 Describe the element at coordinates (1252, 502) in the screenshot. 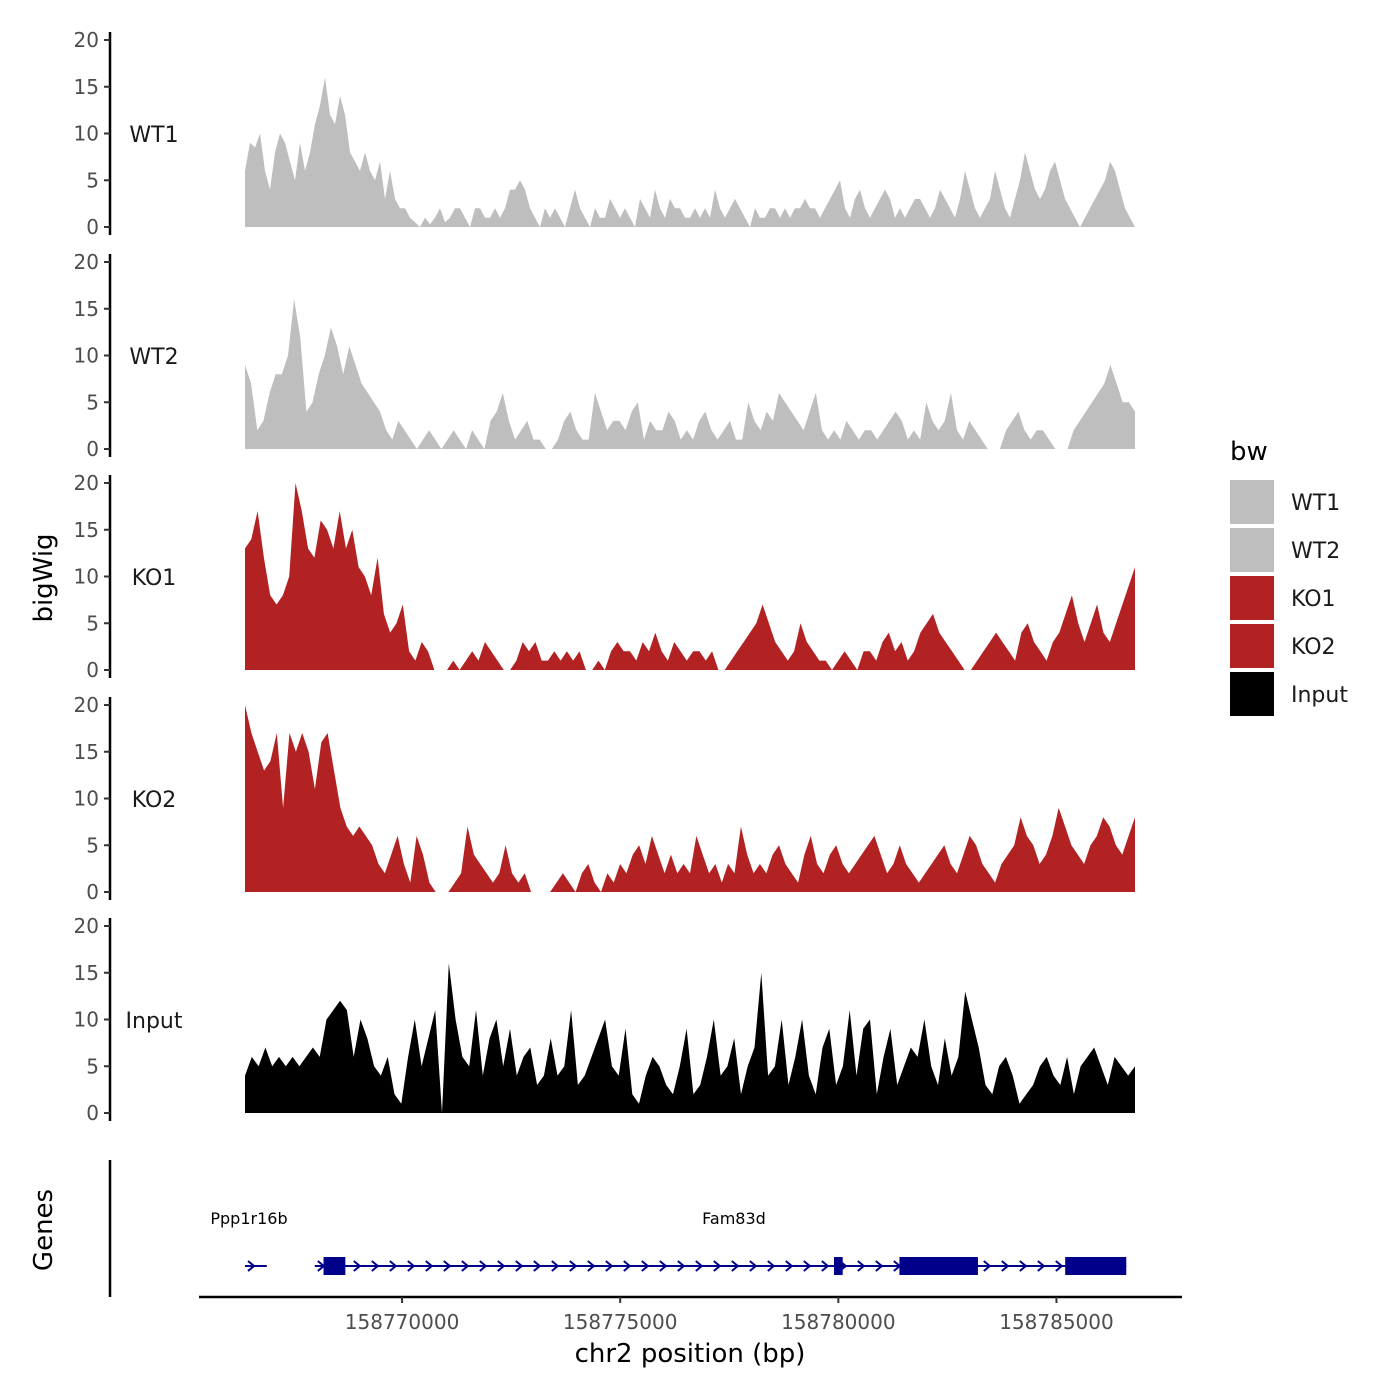

I see `legend-swatch-wt1` at that location.